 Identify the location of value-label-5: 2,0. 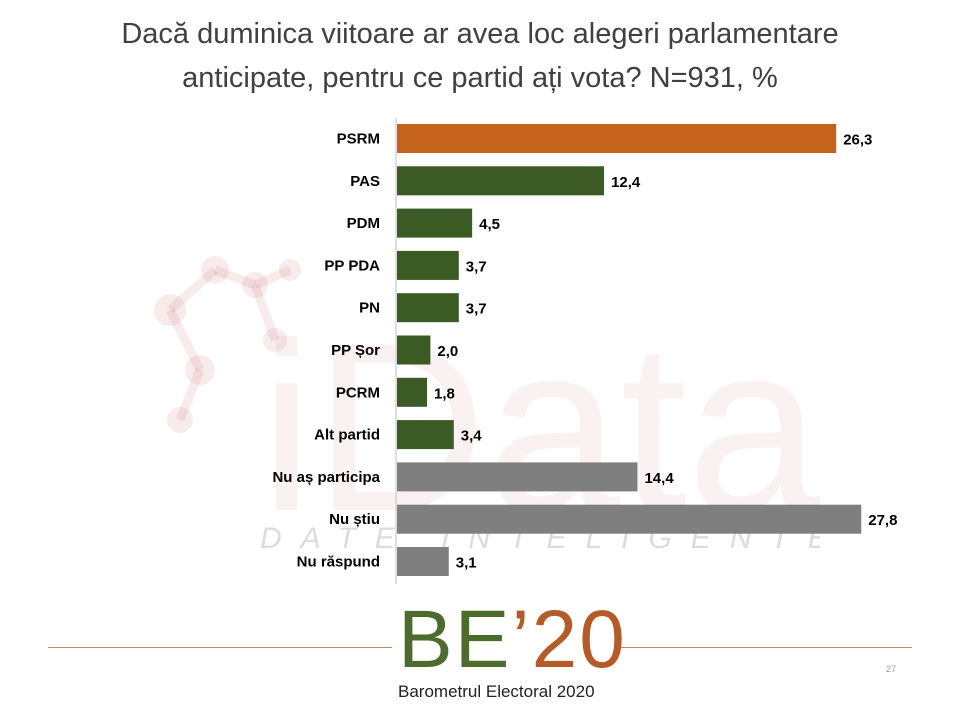
(447, 351).